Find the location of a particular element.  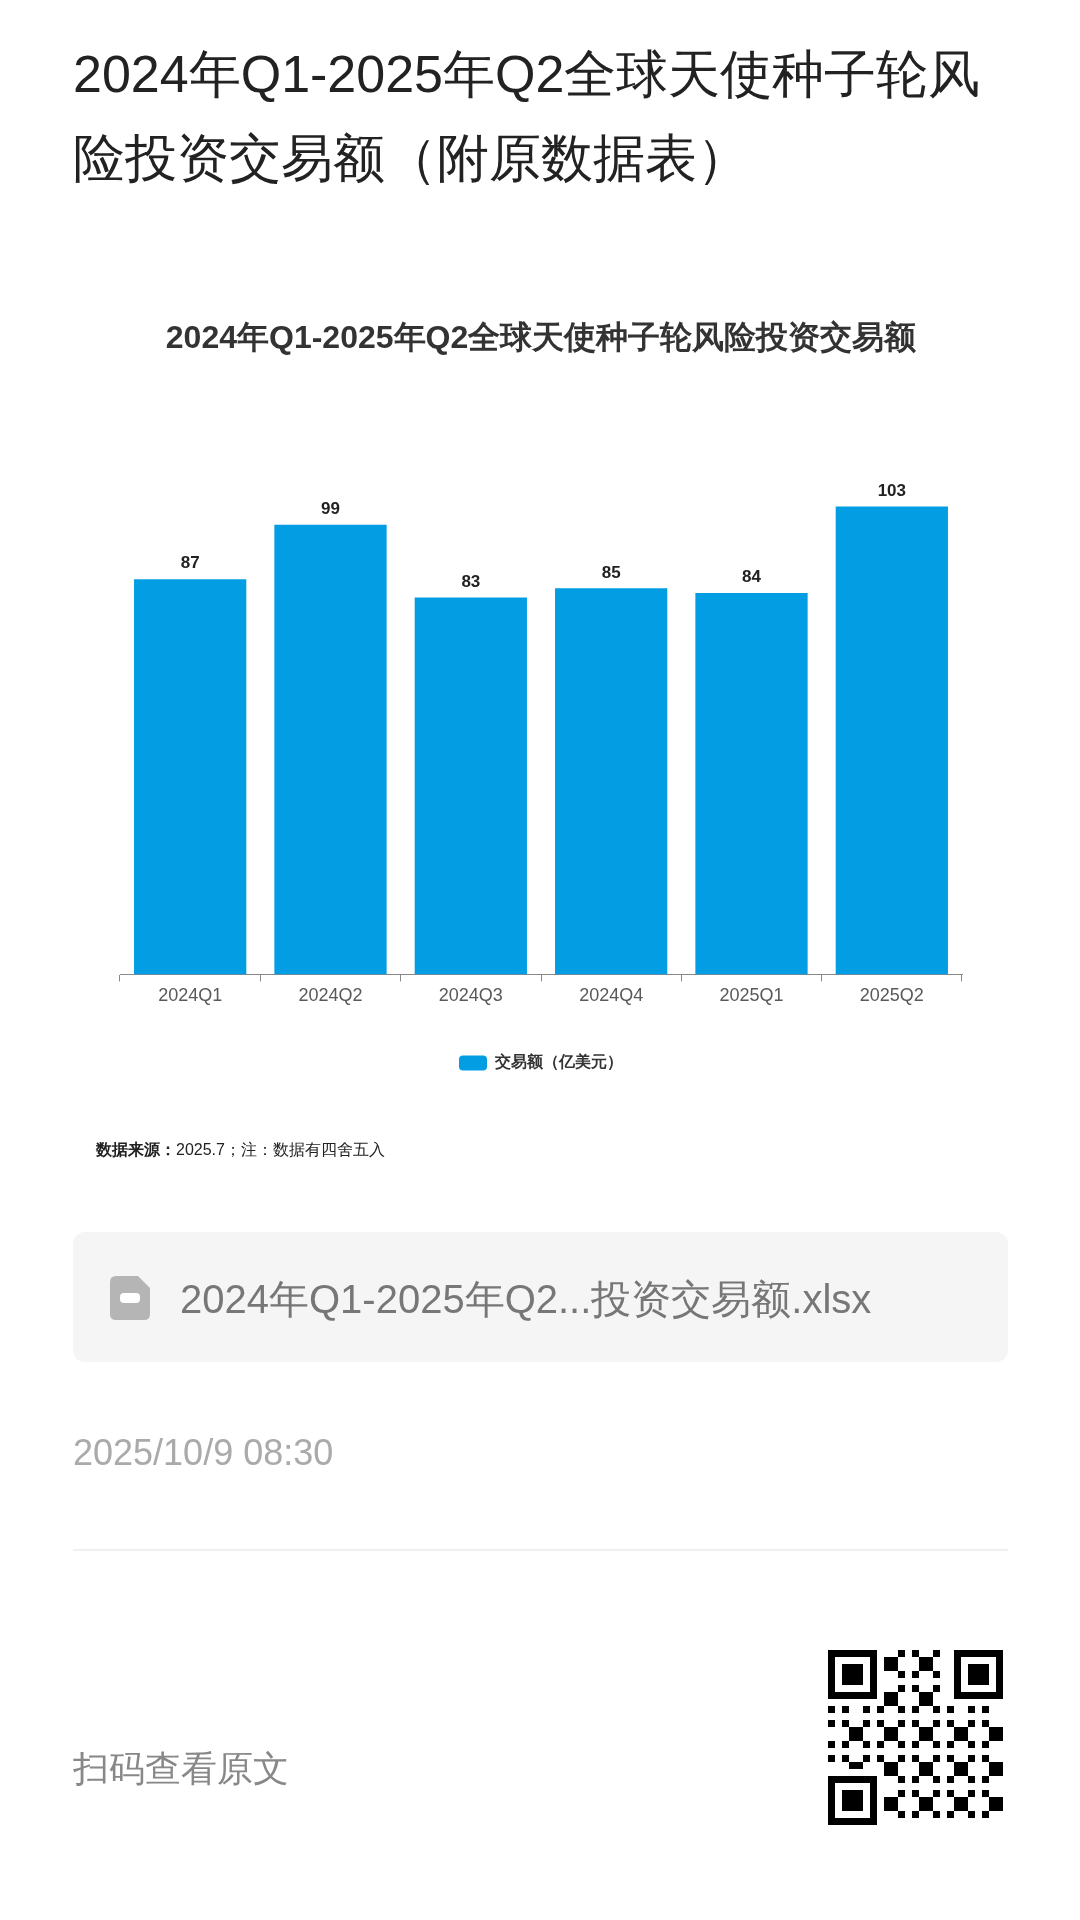

data-label: 103 is located at coordinates (892, 490).